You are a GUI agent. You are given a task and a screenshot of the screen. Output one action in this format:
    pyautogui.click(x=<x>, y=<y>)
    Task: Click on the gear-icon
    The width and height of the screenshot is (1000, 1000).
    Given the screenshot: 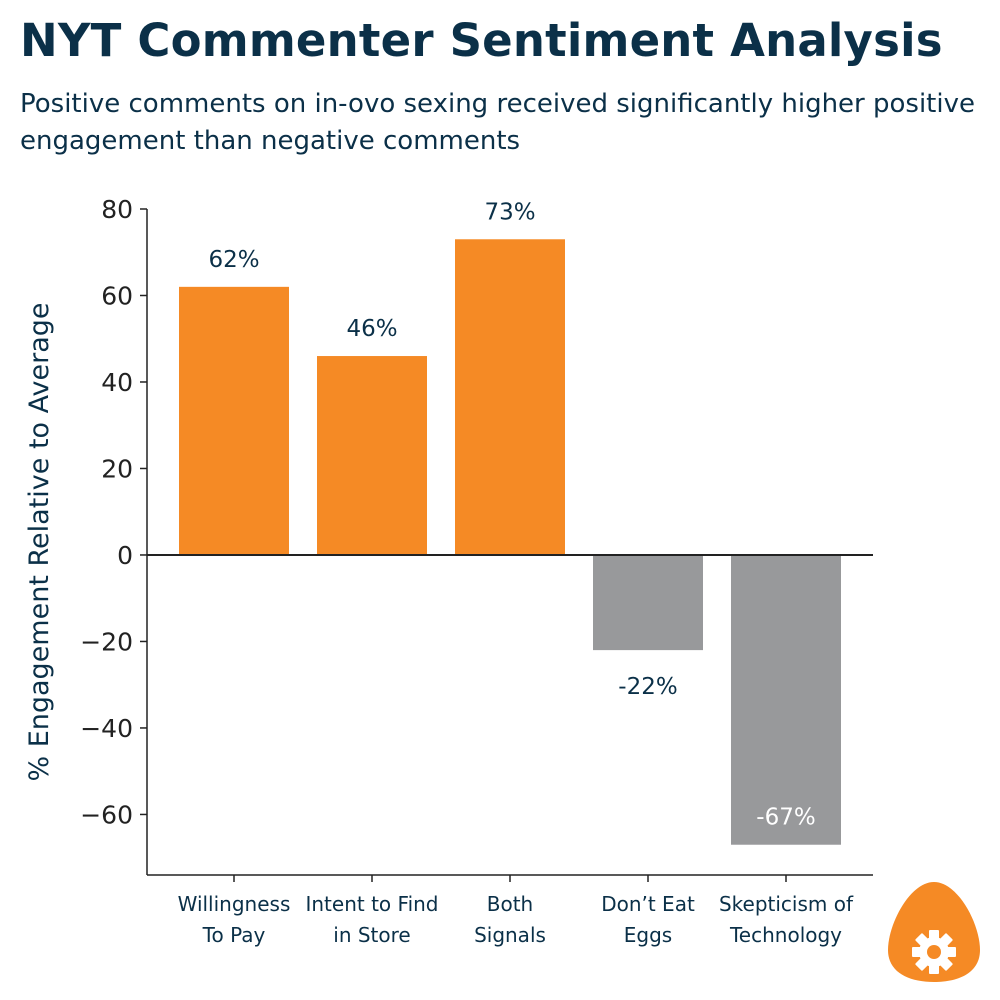 What is the action you would take?
    pyautogui.click(x=934, y=952)
    